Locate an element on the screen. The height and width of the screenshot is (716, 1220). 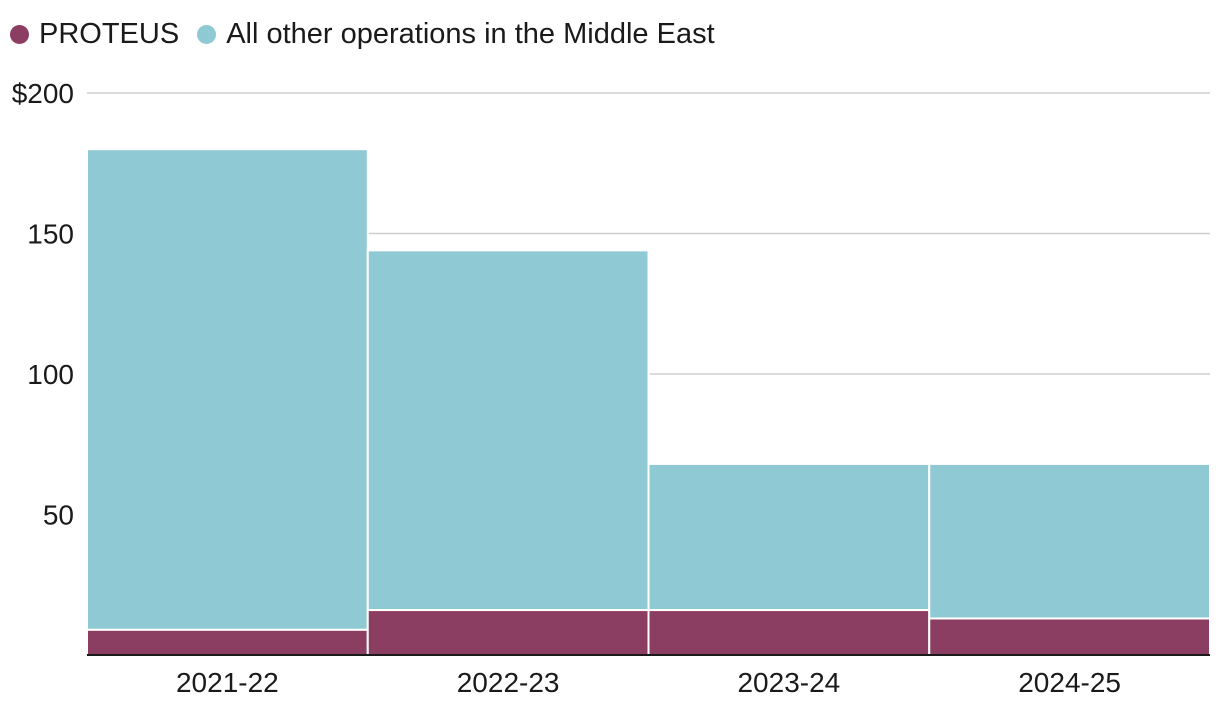
legend-swatch-proteus is located at coordinates (19, 34).